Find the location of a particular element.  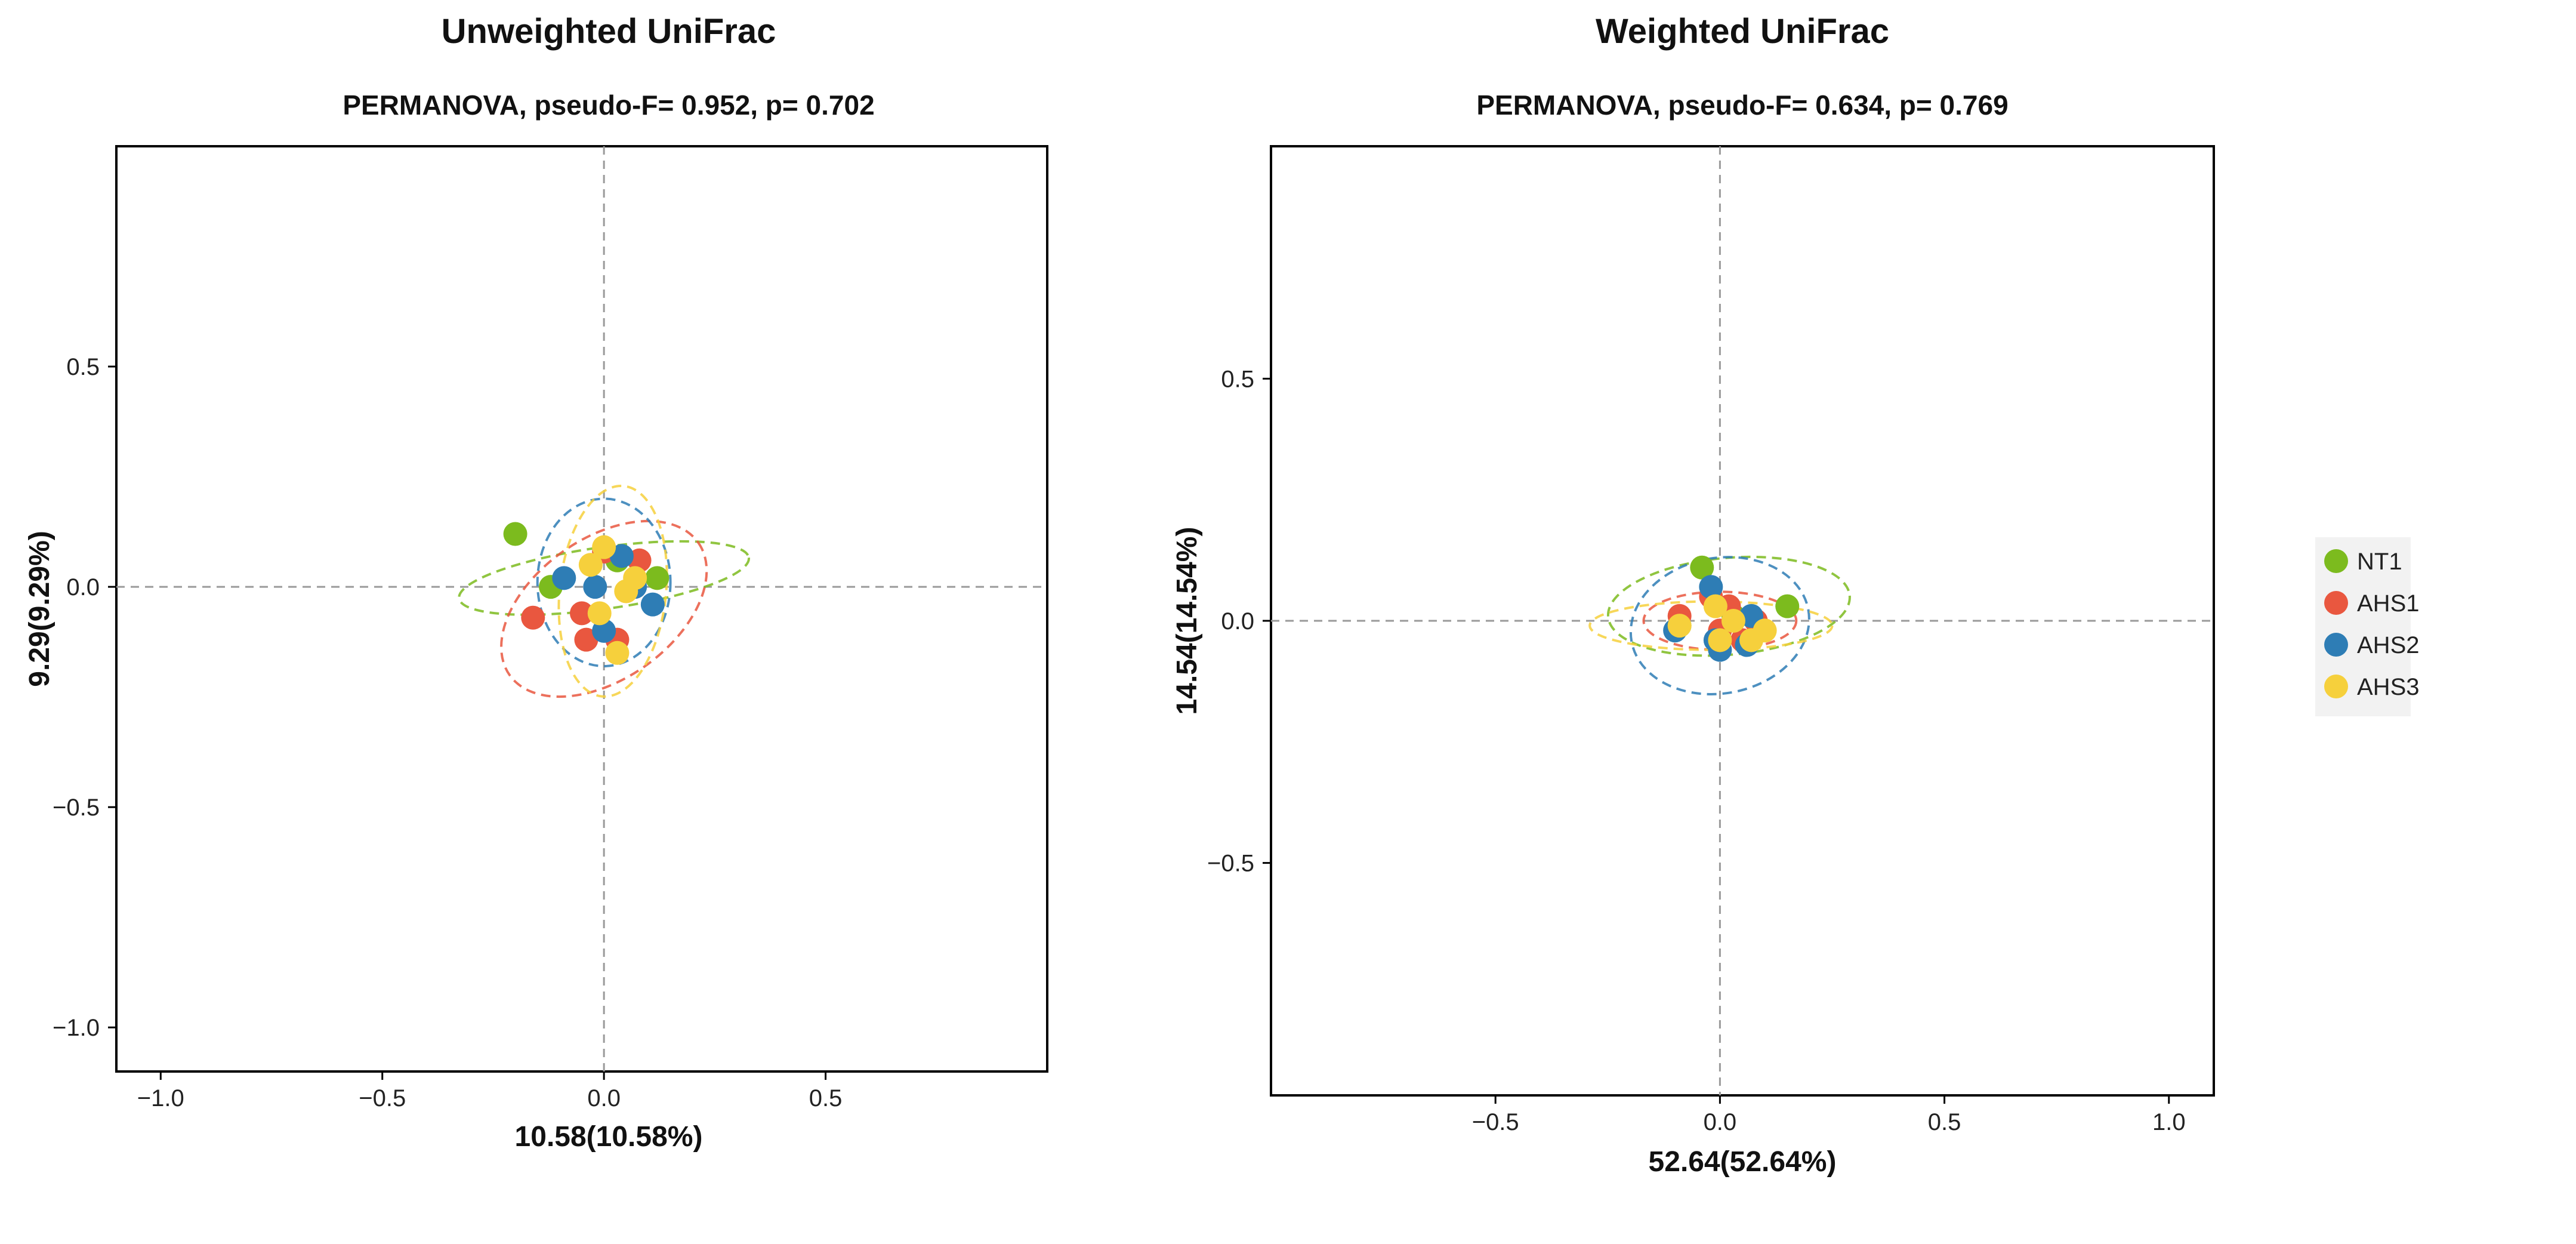

x-axis-label: 52.64(52.64%) is located at coordinates (1743, 1162).